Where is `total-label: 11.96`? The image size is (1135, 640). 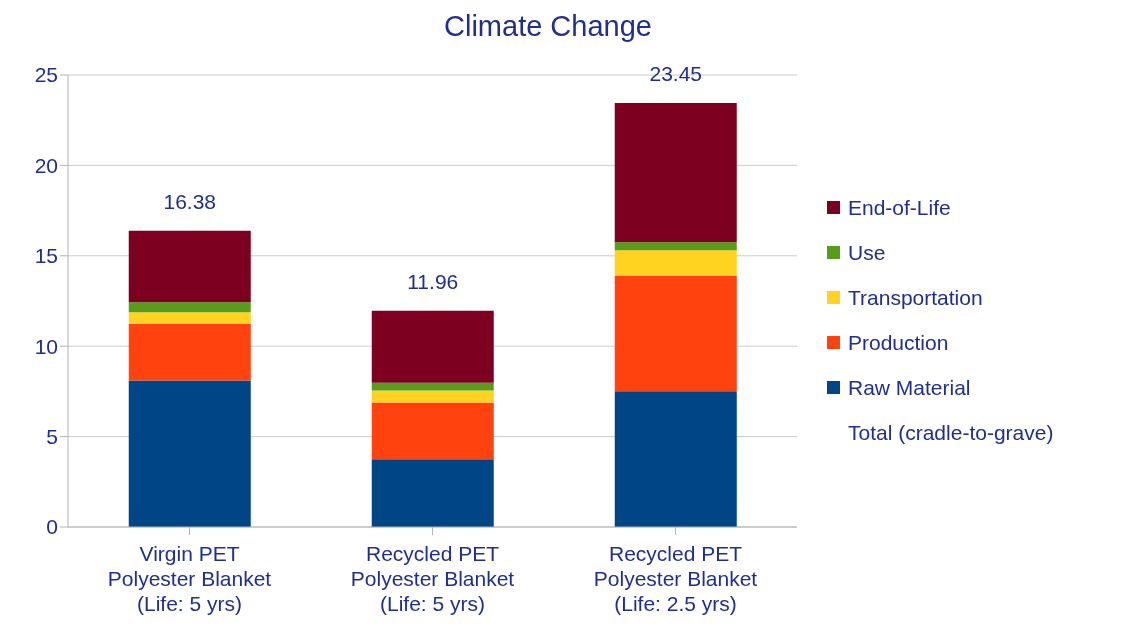 total-label: 11.96 is located at coordinates (433, 281).